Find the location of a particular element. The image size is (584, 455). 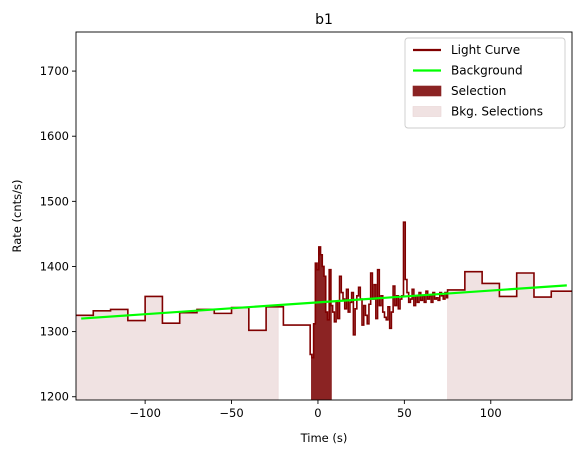

legend-label-3: Selection is located at coordinates (478, 91).